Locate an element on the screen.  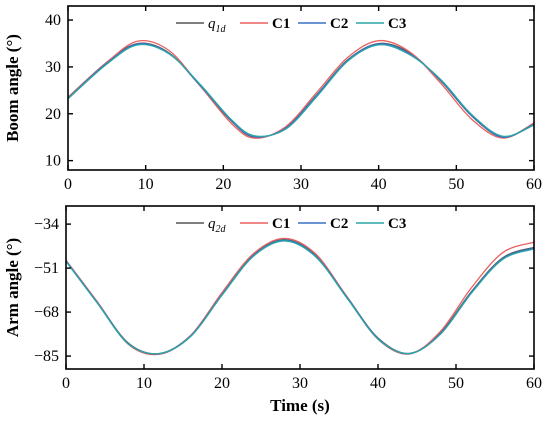
y-tick-label: 10 is located at coordinates (53, 161).